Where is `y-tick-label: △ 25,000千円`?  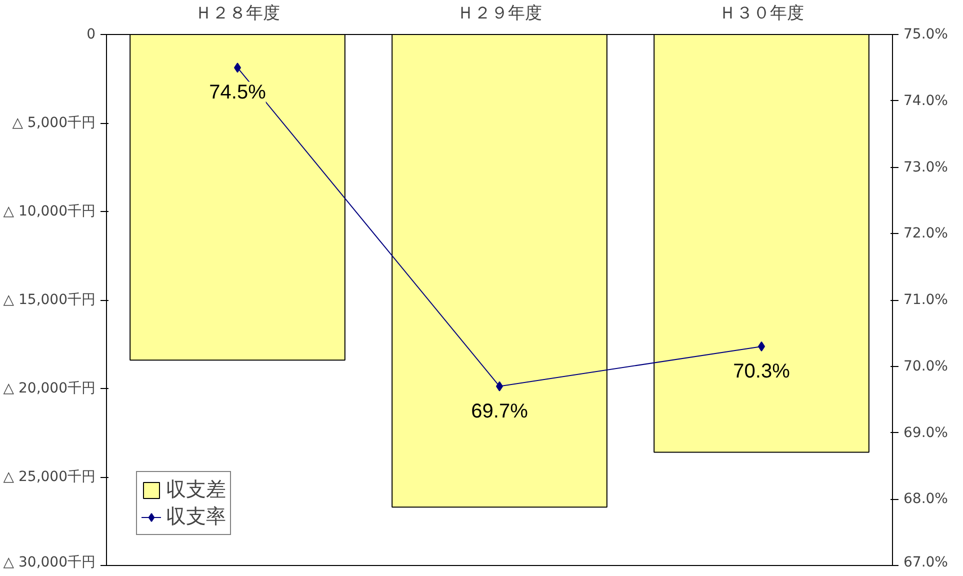
y-tick-label: △ 25,000千円 is located at coordinates (49, 477).